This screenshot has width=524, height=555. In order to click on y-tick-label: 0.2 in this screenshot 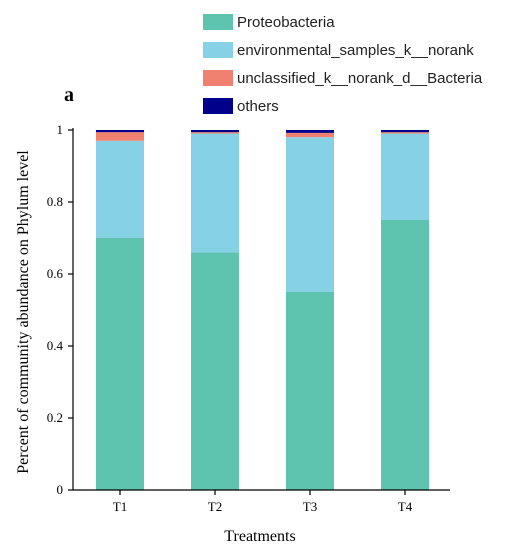, I will do `click(55, 417)`.